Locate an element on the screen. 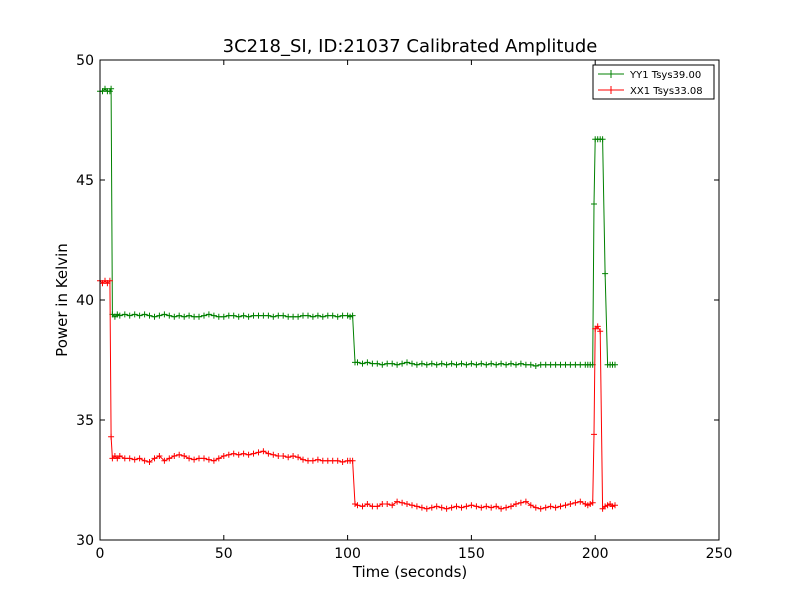 This screenshot has height=600, width=800. x-axis-label: Time (seconds) is located at coordinates (410, 572).